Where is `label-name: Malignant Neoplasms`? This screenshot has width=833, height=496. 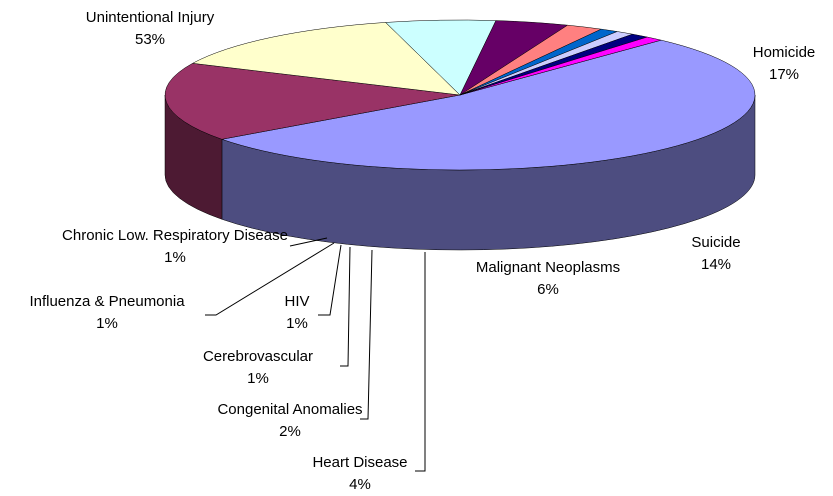
label-name: Malignant Neoplasms is located at coordinates (548, 267).